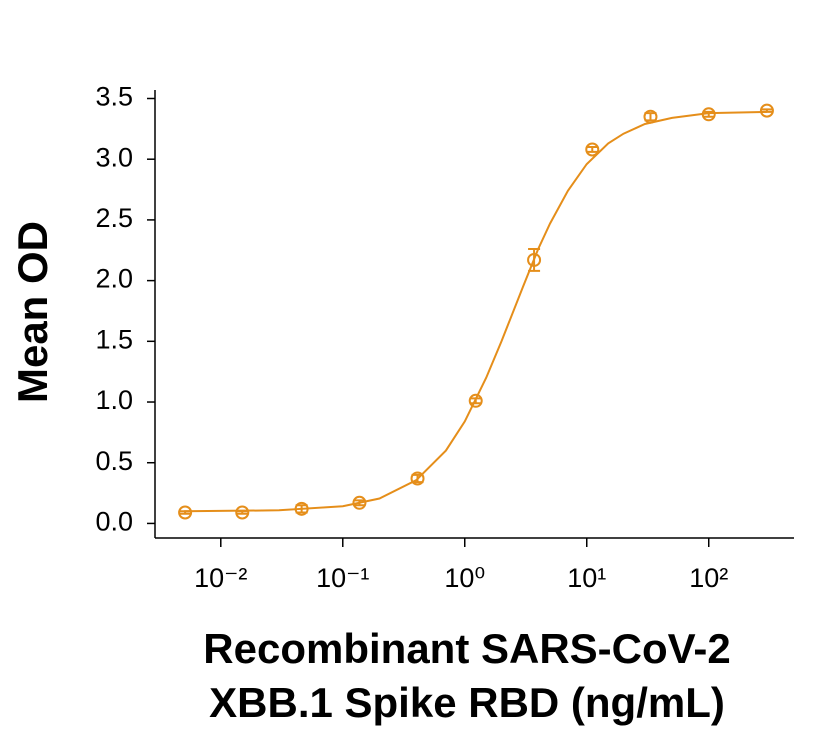  I want to click on y-tick-label: 0.5, so click(114, 461).